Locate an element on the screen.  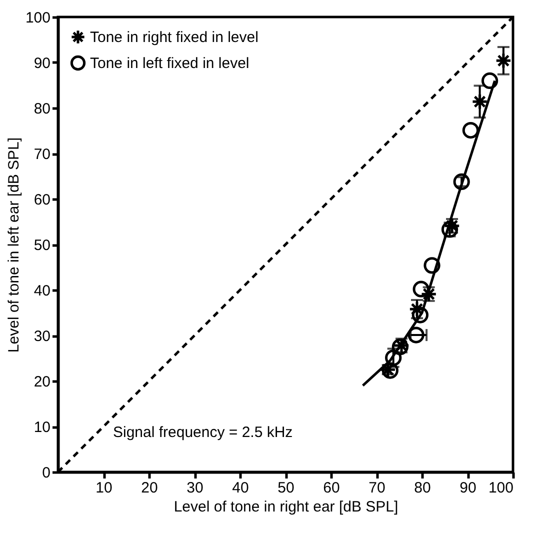
x-tick-label: 80 is located at coordinates (422, 488).